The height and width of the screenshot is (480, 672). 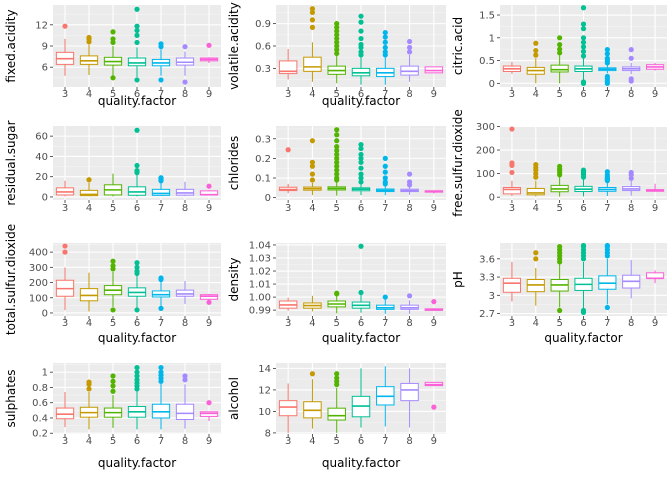 What do you see at coordinates (485, 127) in the screenshot?
I see `y-tick-label: 300` at bounding box center [485, 127].